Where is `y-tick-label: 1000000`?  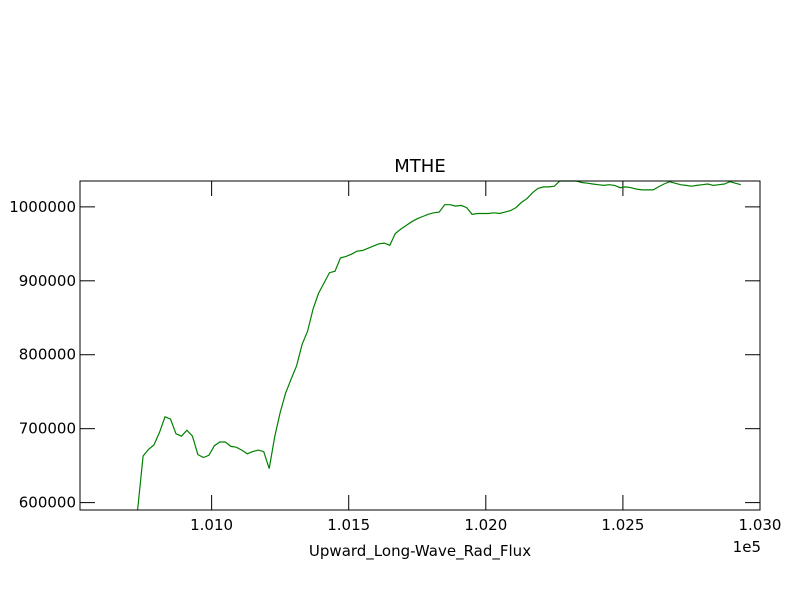
y-tick-label: 1000000 is located at coordinates (42, 207).